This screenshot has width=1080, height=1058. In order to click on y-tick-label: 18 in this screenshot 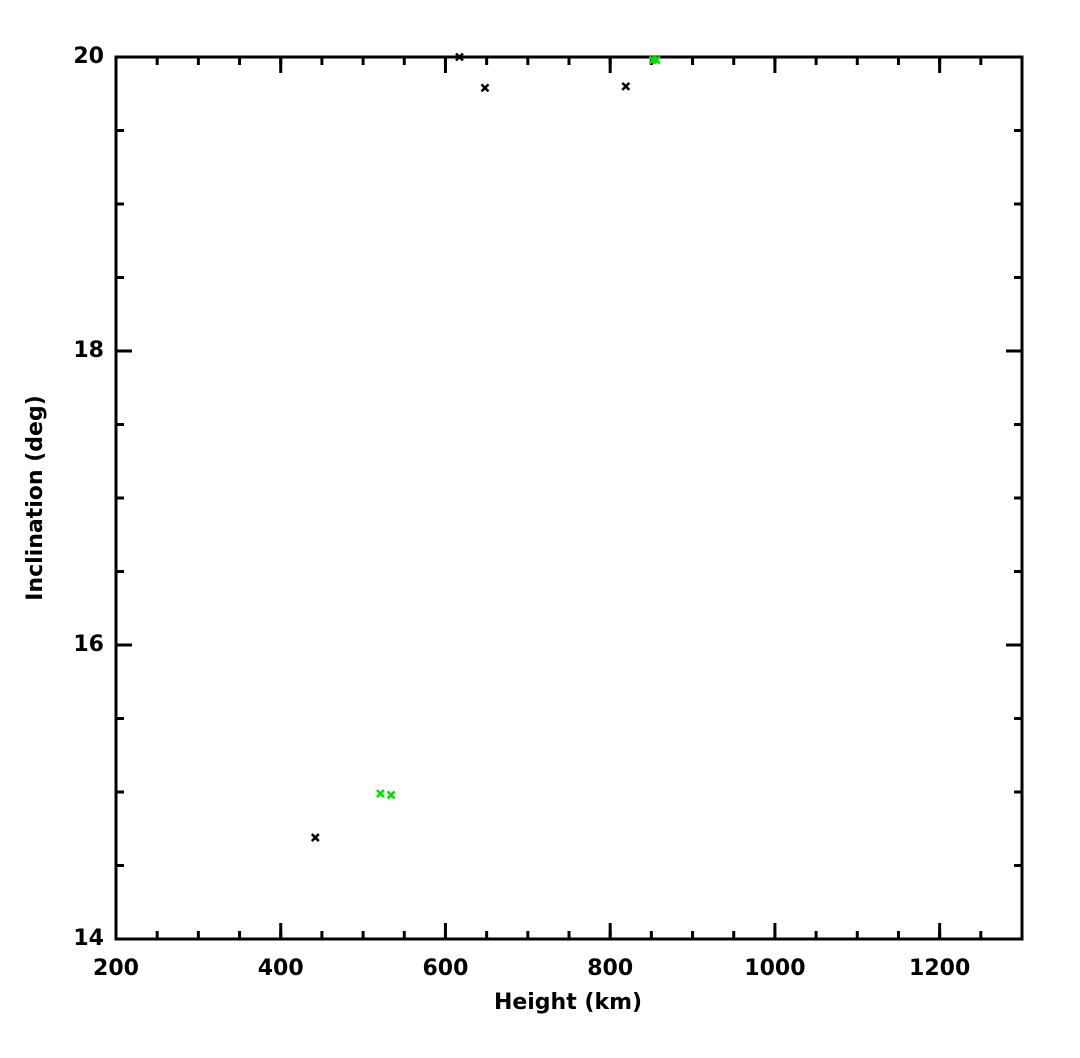, I will do `click(88, 350)`.